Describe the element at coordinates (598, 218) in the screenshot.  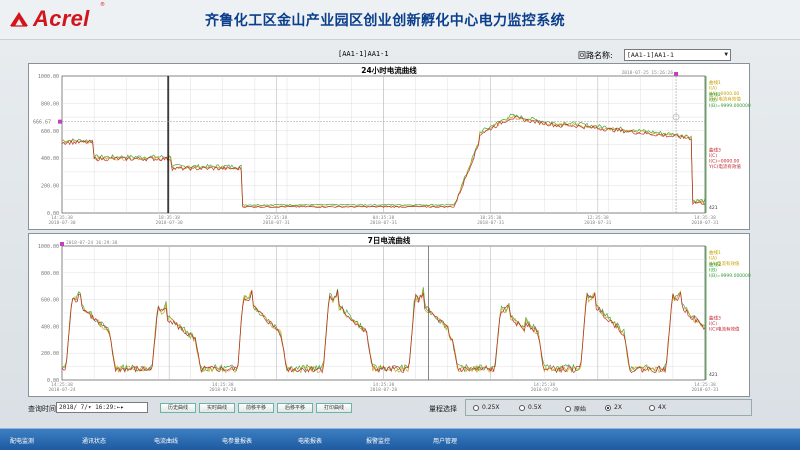
I see `x-tick-label: 12:35:38` at that location.